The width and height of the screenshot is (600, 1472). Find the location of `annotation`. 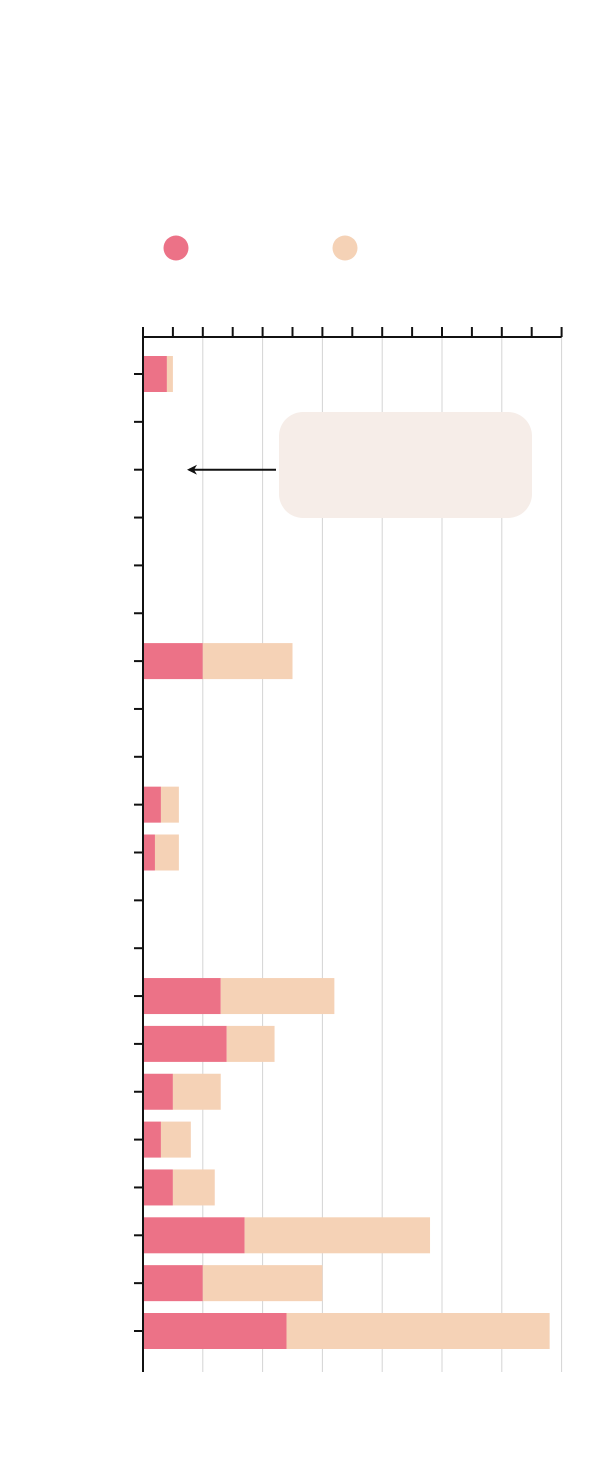

annotation is located at coordinates (359, 465).